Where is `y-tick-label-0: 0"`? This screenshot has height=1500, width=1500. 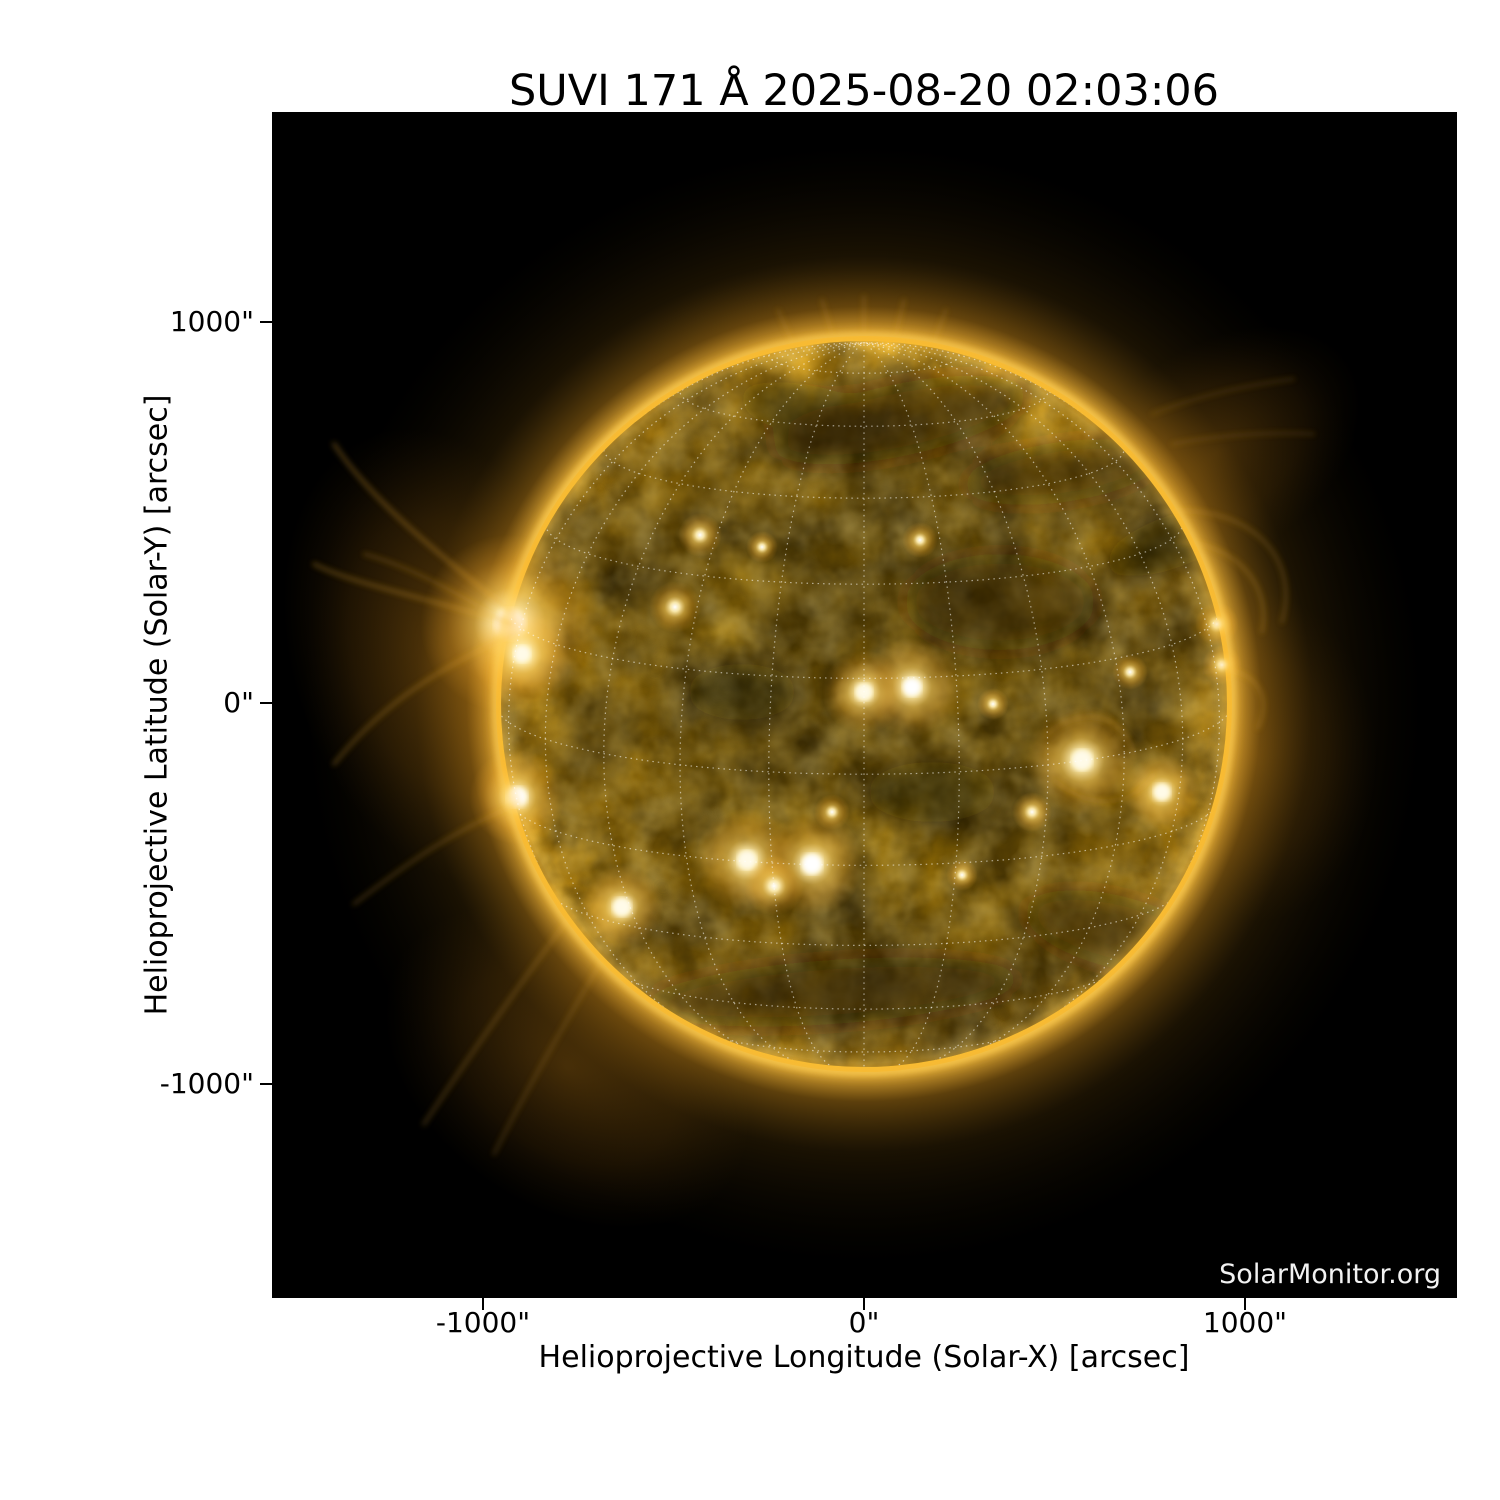
y-tick-label-0: 0" is located at coordinates (238, 702).